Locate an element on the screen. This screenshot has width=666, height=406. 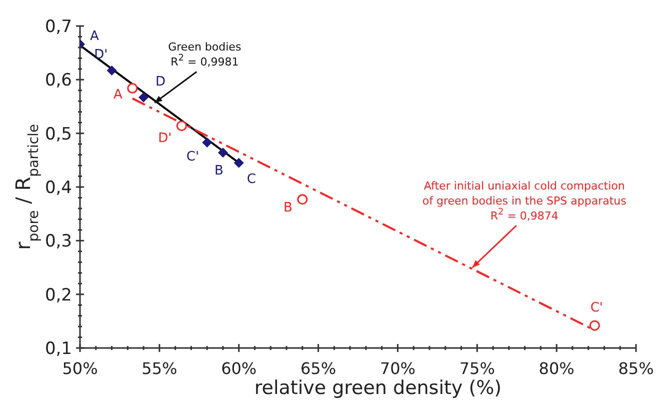
x-tick-label: 50% is located at coordinates (80, 368).